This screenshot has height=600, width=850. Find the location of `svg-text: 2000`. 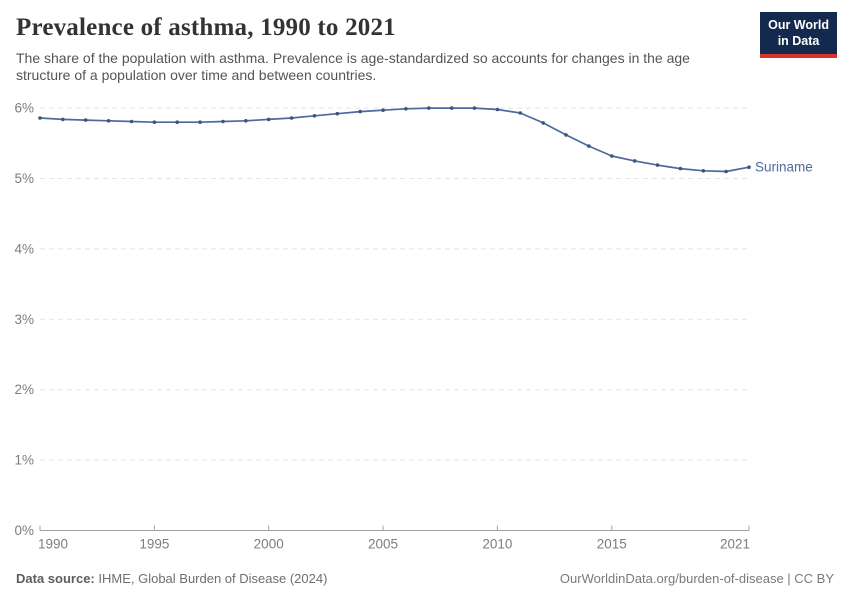

svg-text: 2000 is located at coordinates (269, 544).